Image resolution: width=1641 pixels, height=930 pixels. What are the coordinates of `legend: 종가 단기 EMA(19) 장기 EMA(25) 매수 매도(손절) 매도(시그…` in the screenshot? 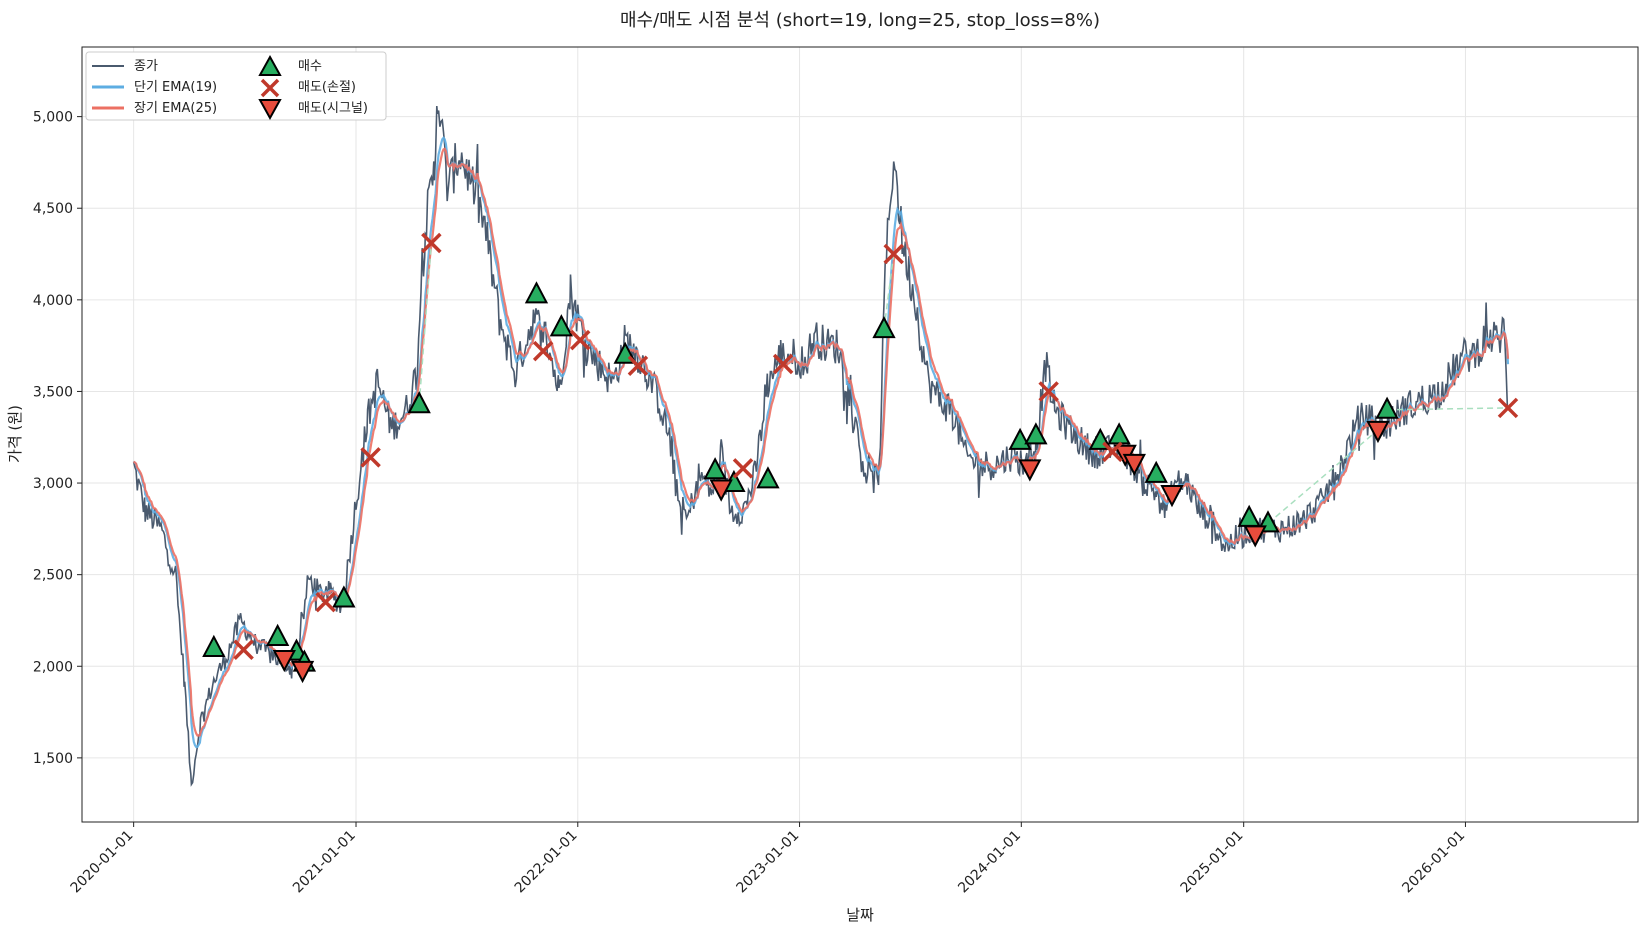 It's located at (236, 86).